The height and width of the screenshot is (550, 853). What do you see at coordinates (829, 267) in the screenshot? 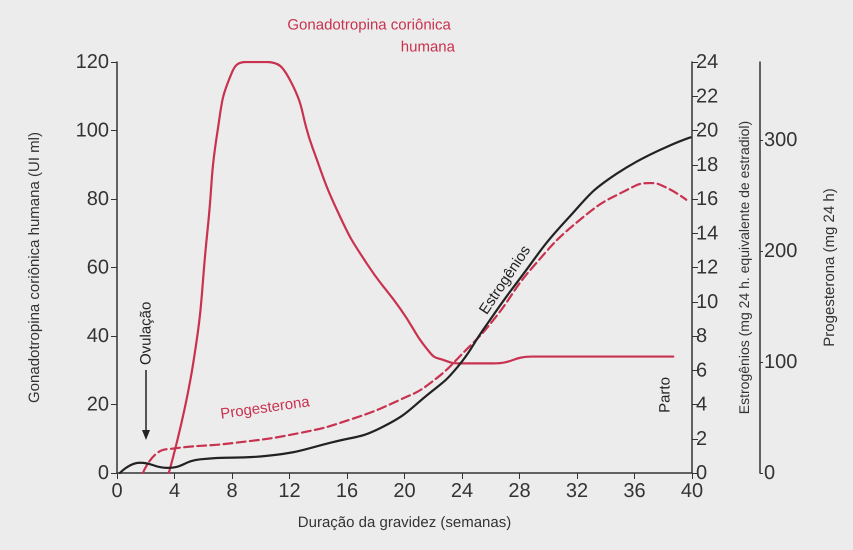
I see `y3-axis-title: Progesterona (mg 24 h)` at bounding box center [829, 267].